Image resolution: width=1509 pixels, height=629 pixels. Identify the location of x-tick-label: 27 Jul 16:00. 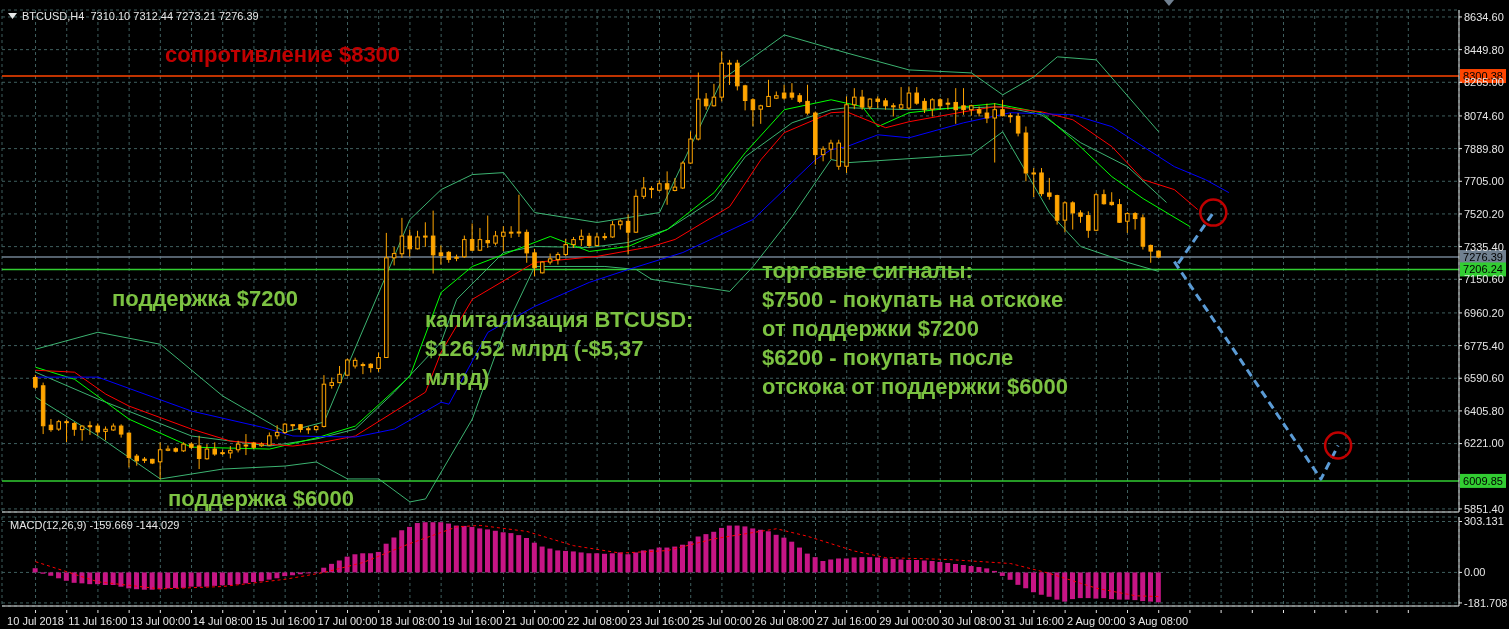
(846, 621).